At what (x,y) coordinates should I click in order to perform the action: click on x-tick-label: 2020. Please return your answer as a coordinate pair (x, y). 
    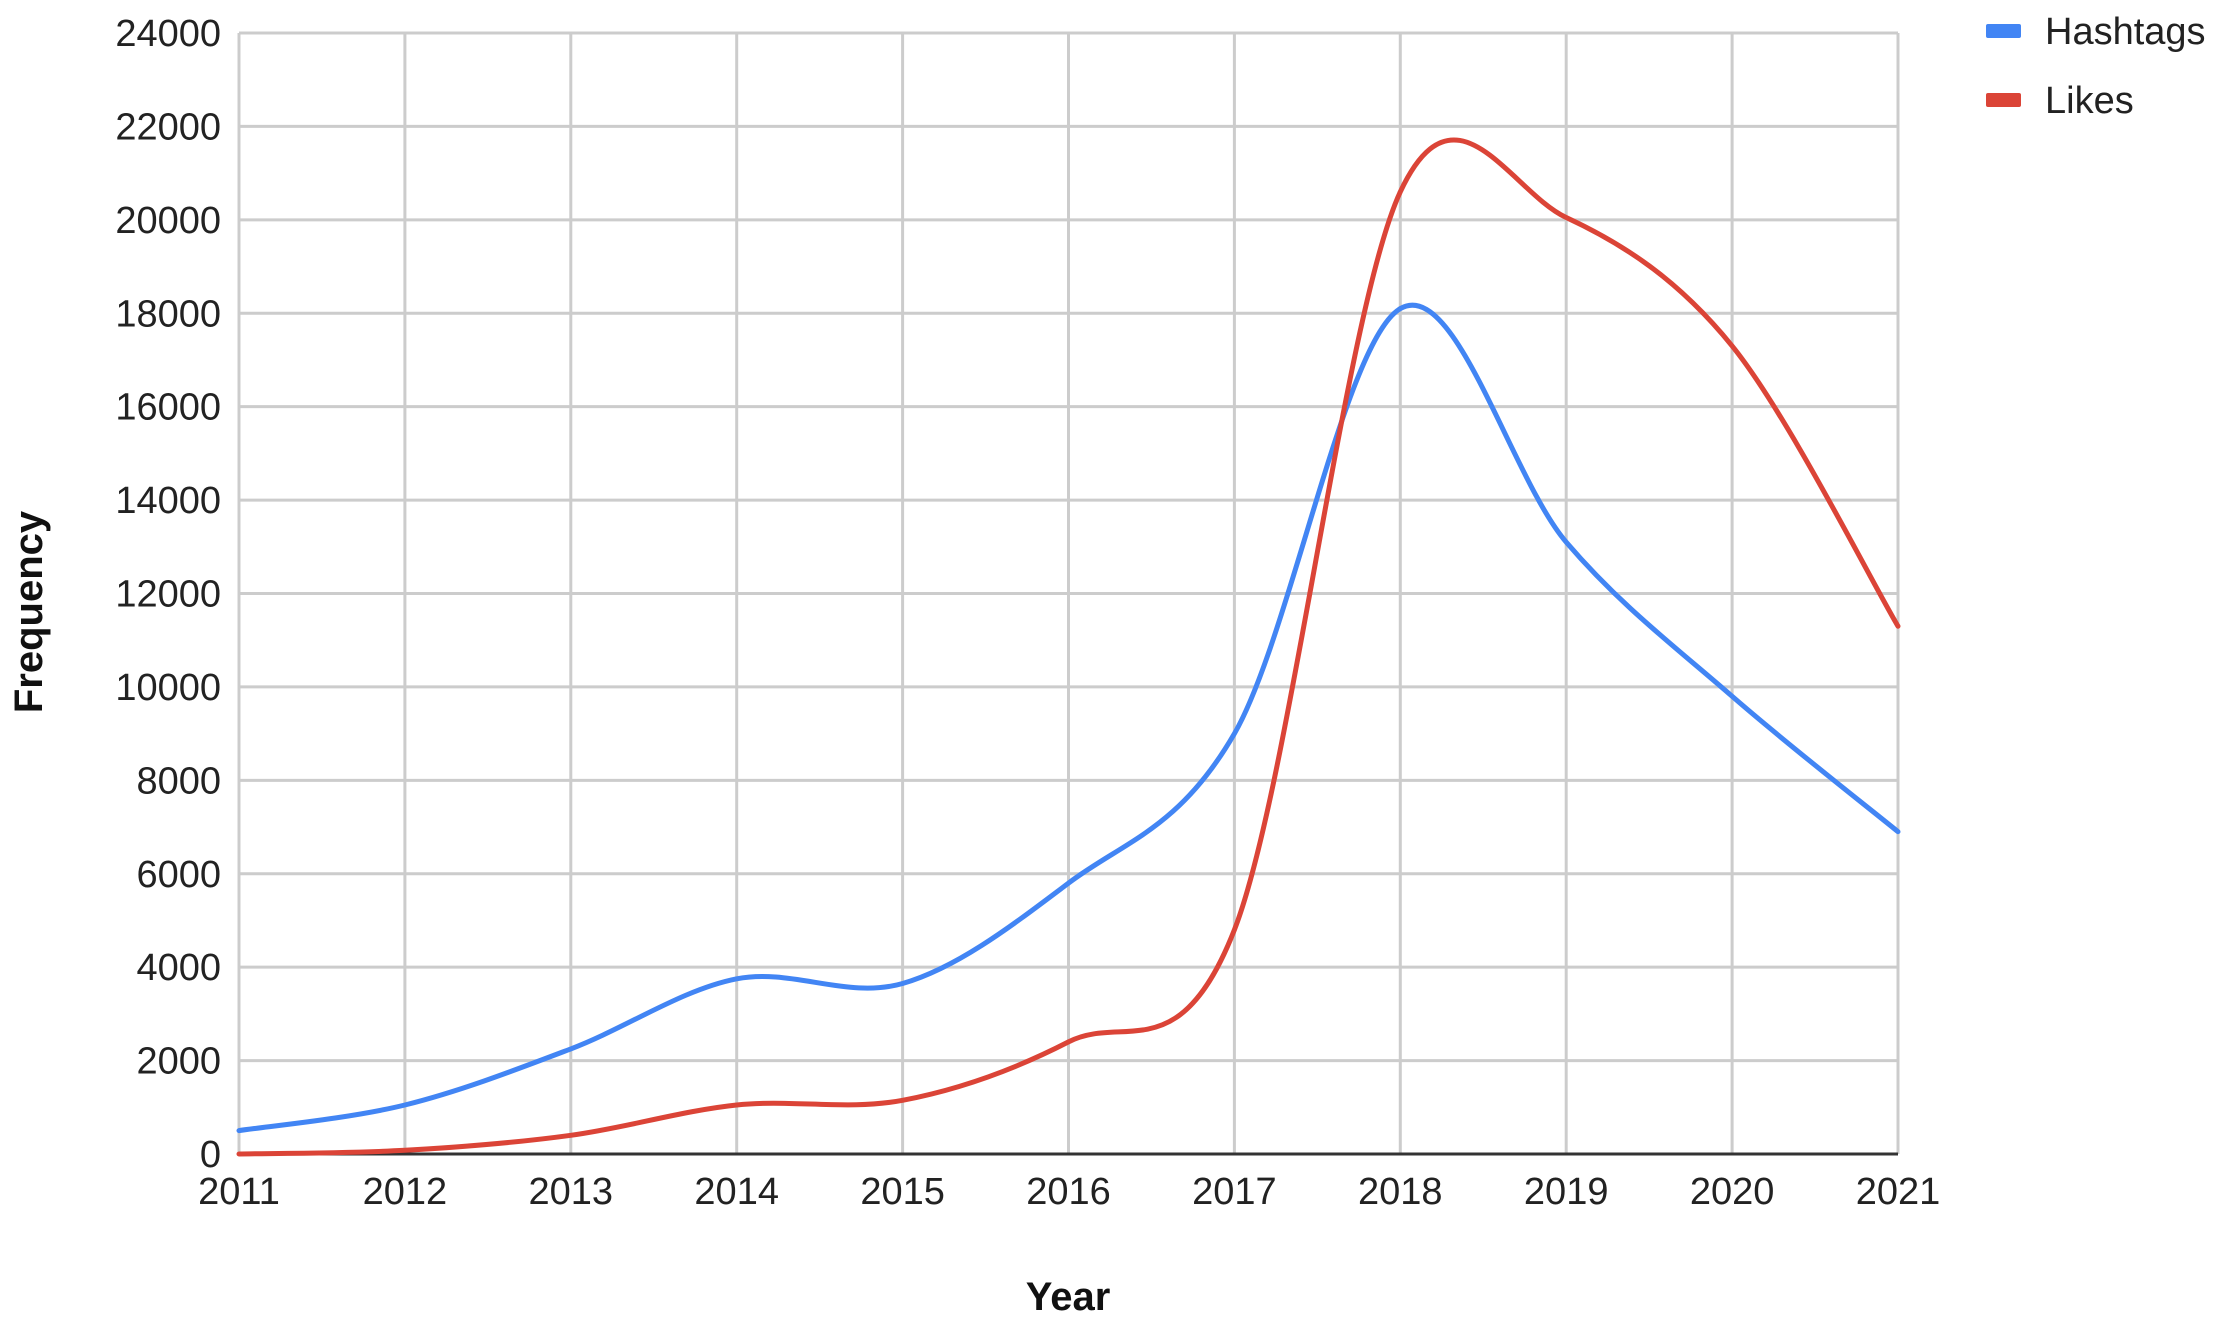
    Looking at the image, I should click on (1732, 1192).